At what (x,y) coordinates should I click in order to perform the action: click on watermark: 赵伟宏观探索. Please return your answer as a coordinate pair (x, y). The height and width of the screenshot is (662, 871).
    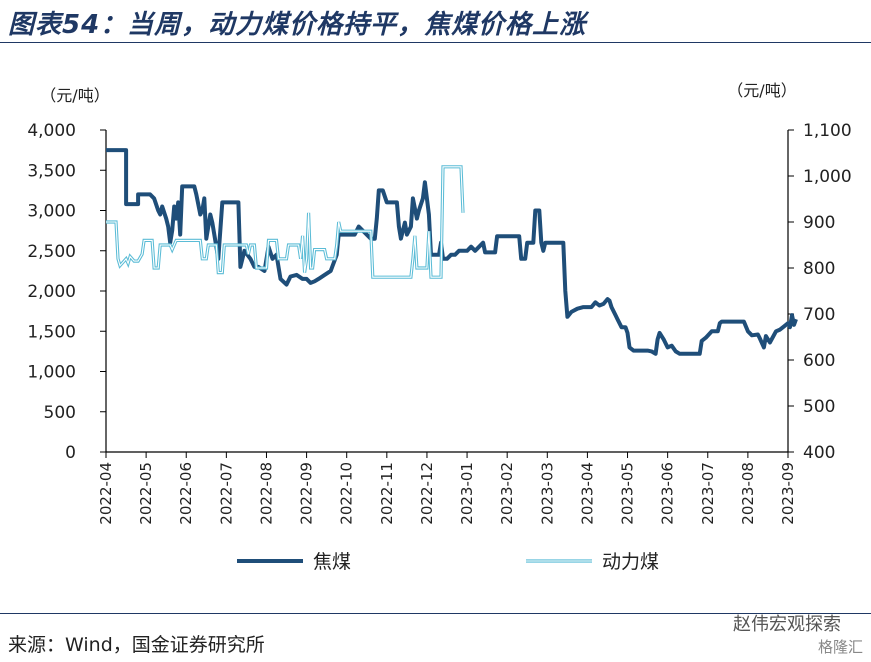
    Looking at the image, I should click on (787, 624).